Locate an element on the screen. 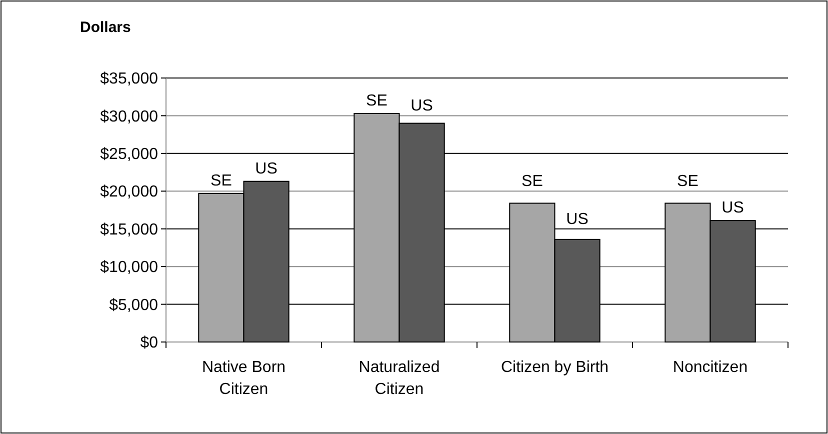 This screenshot has height=434, width=828. x-tick-label: Noncitizen is located at coordinates (710, 367).